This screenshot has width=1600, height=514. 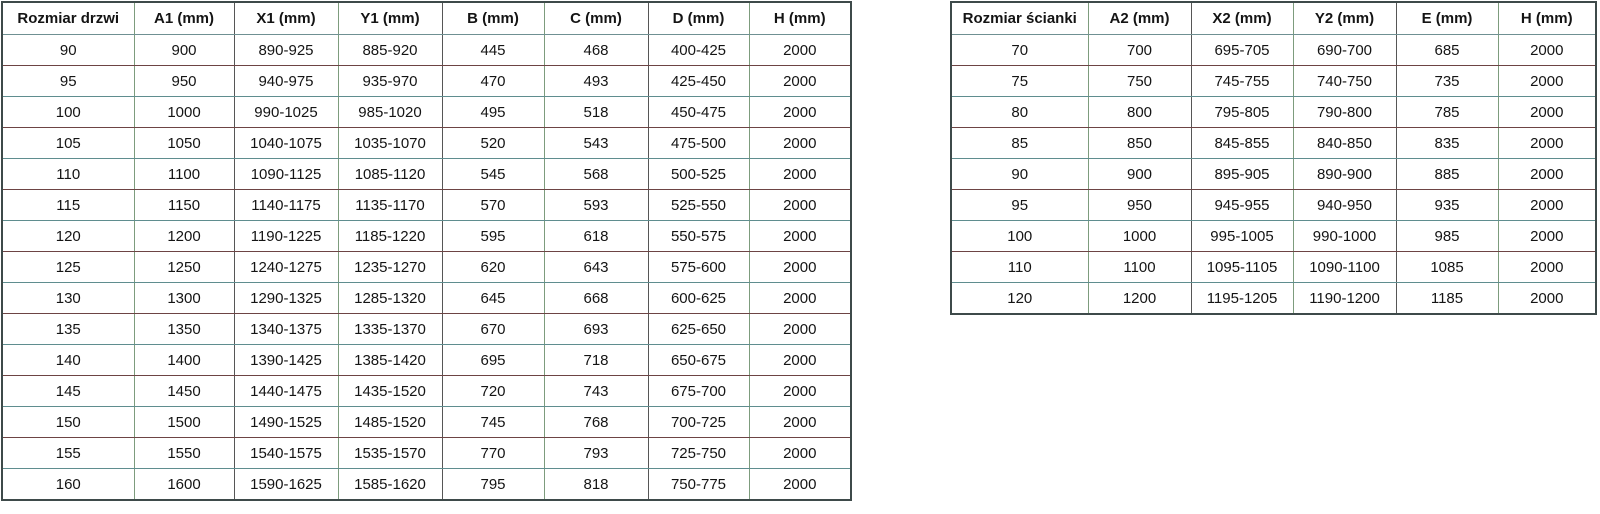 What do you see at coordinates (699, 329) in the screenshot?
I see `table-cell: 625-650` at bounding box center [699, 329].